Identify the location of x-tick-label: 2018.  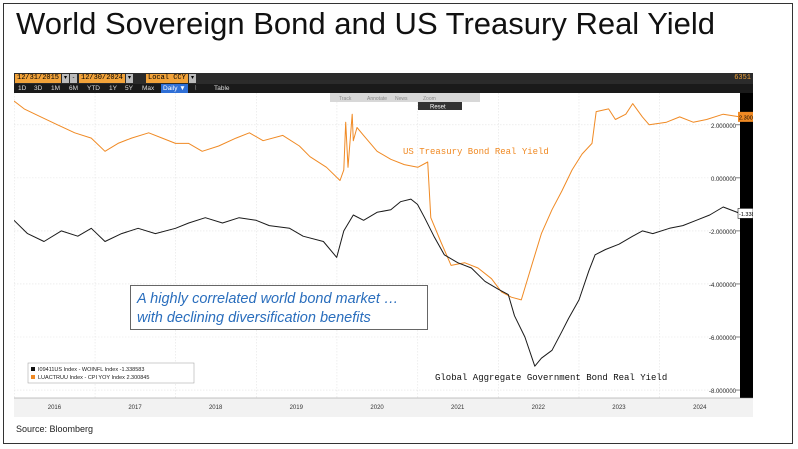
(216, 408).